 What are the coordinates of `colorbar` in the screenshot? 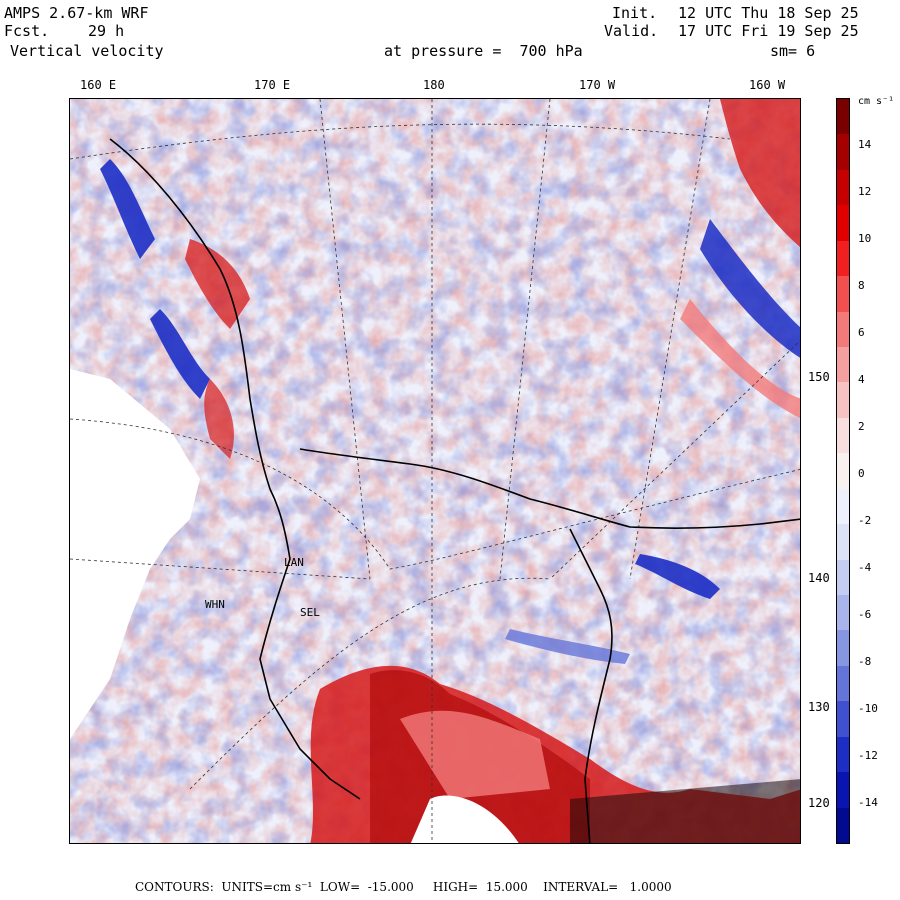 It's located at (843, 471).